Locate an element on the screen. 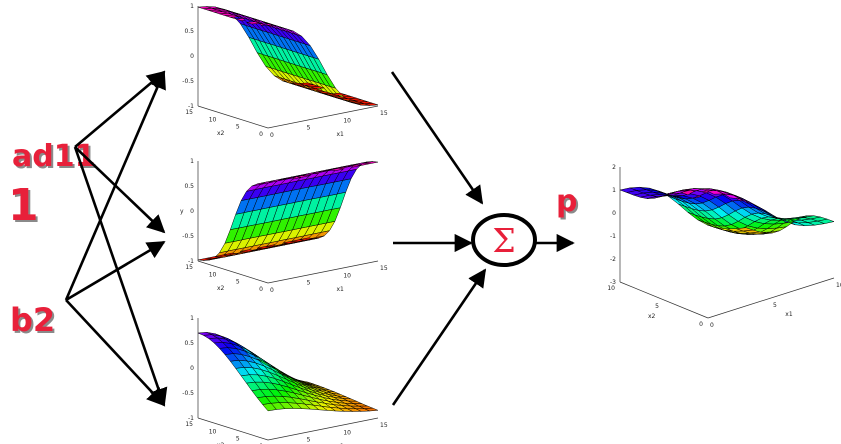 The image size is (841, 444). x1-tick-label: 5 is located at coordinates (775, 305).